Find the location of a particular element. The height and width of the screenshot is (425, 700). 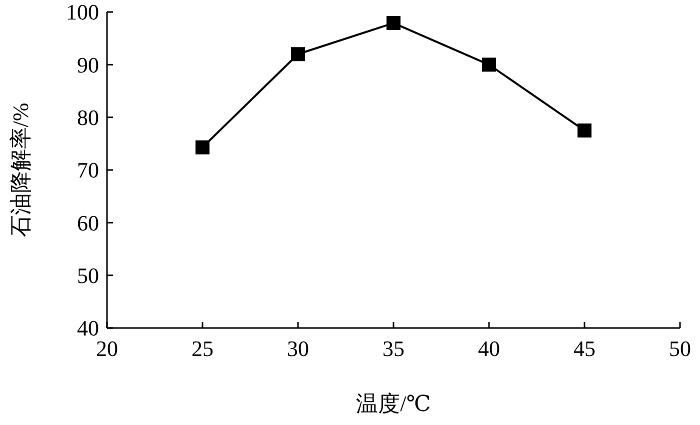

x-tick-label: 20 is located at coordinates (107, 348).